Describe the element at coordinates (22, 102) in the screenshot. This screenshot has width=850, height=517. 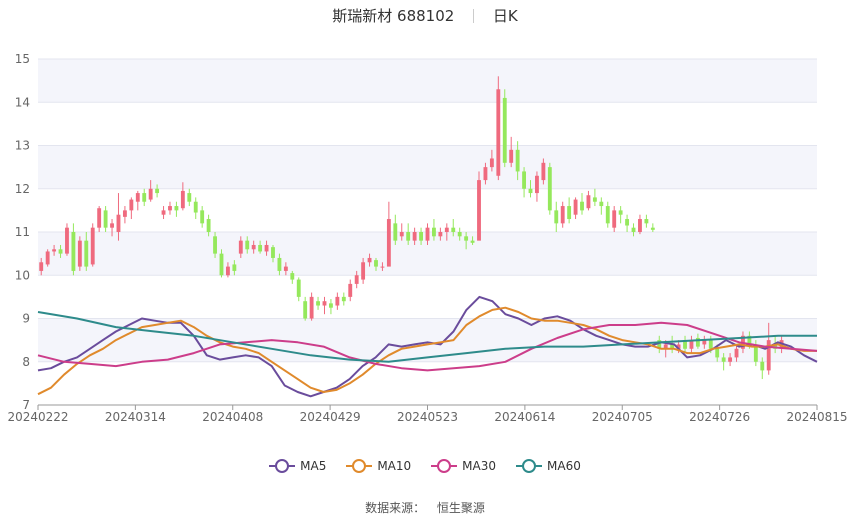
I see `y-tick-label: 14` at that location.